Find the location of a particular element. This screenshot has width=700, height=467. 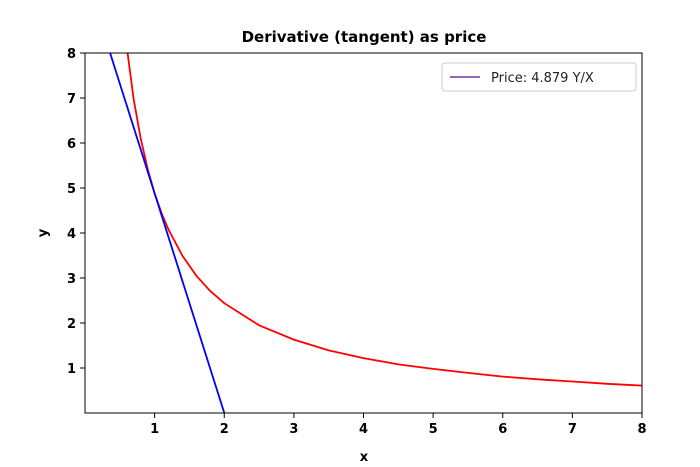

y-tick-label: 4 is located at coordinates (71, 234).